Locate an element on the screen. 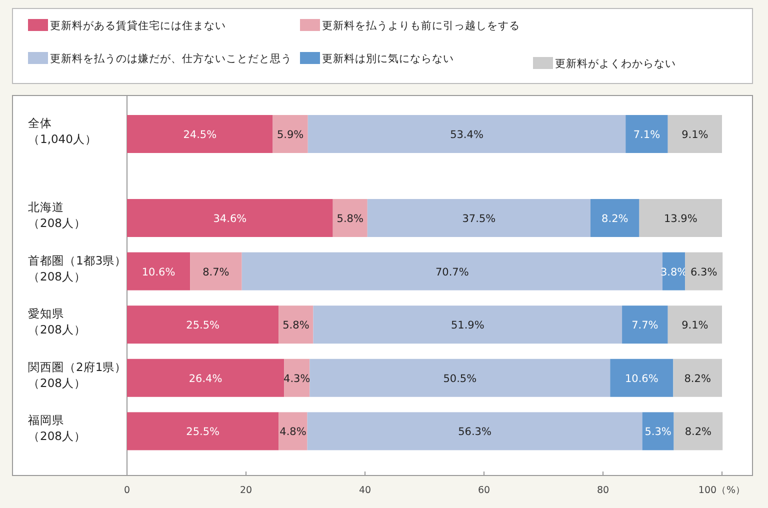 This screenshot has height=508, width=768. data-label: 56.3% is located at coordinates (475, 432).